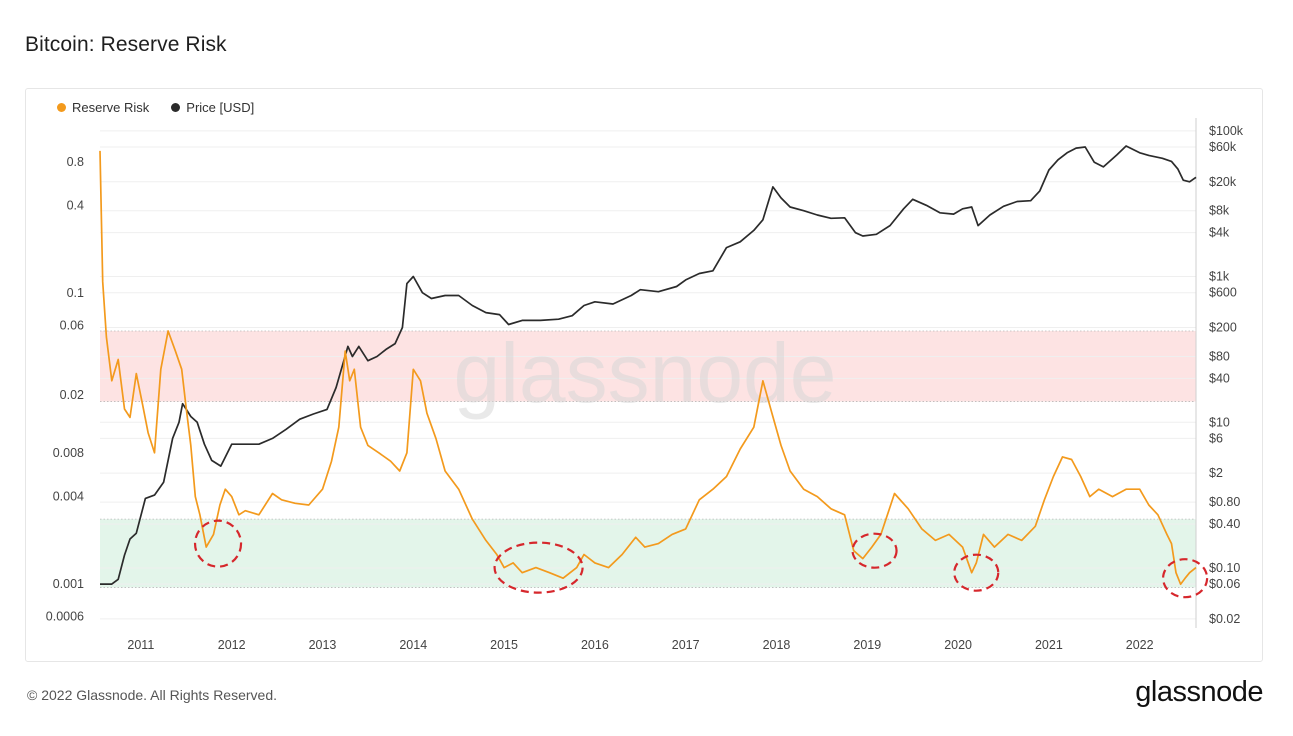 The height and width of the screenshot is (736, 1293). I want to click on x-axis-tick-label: 2020, so click(958, 645).